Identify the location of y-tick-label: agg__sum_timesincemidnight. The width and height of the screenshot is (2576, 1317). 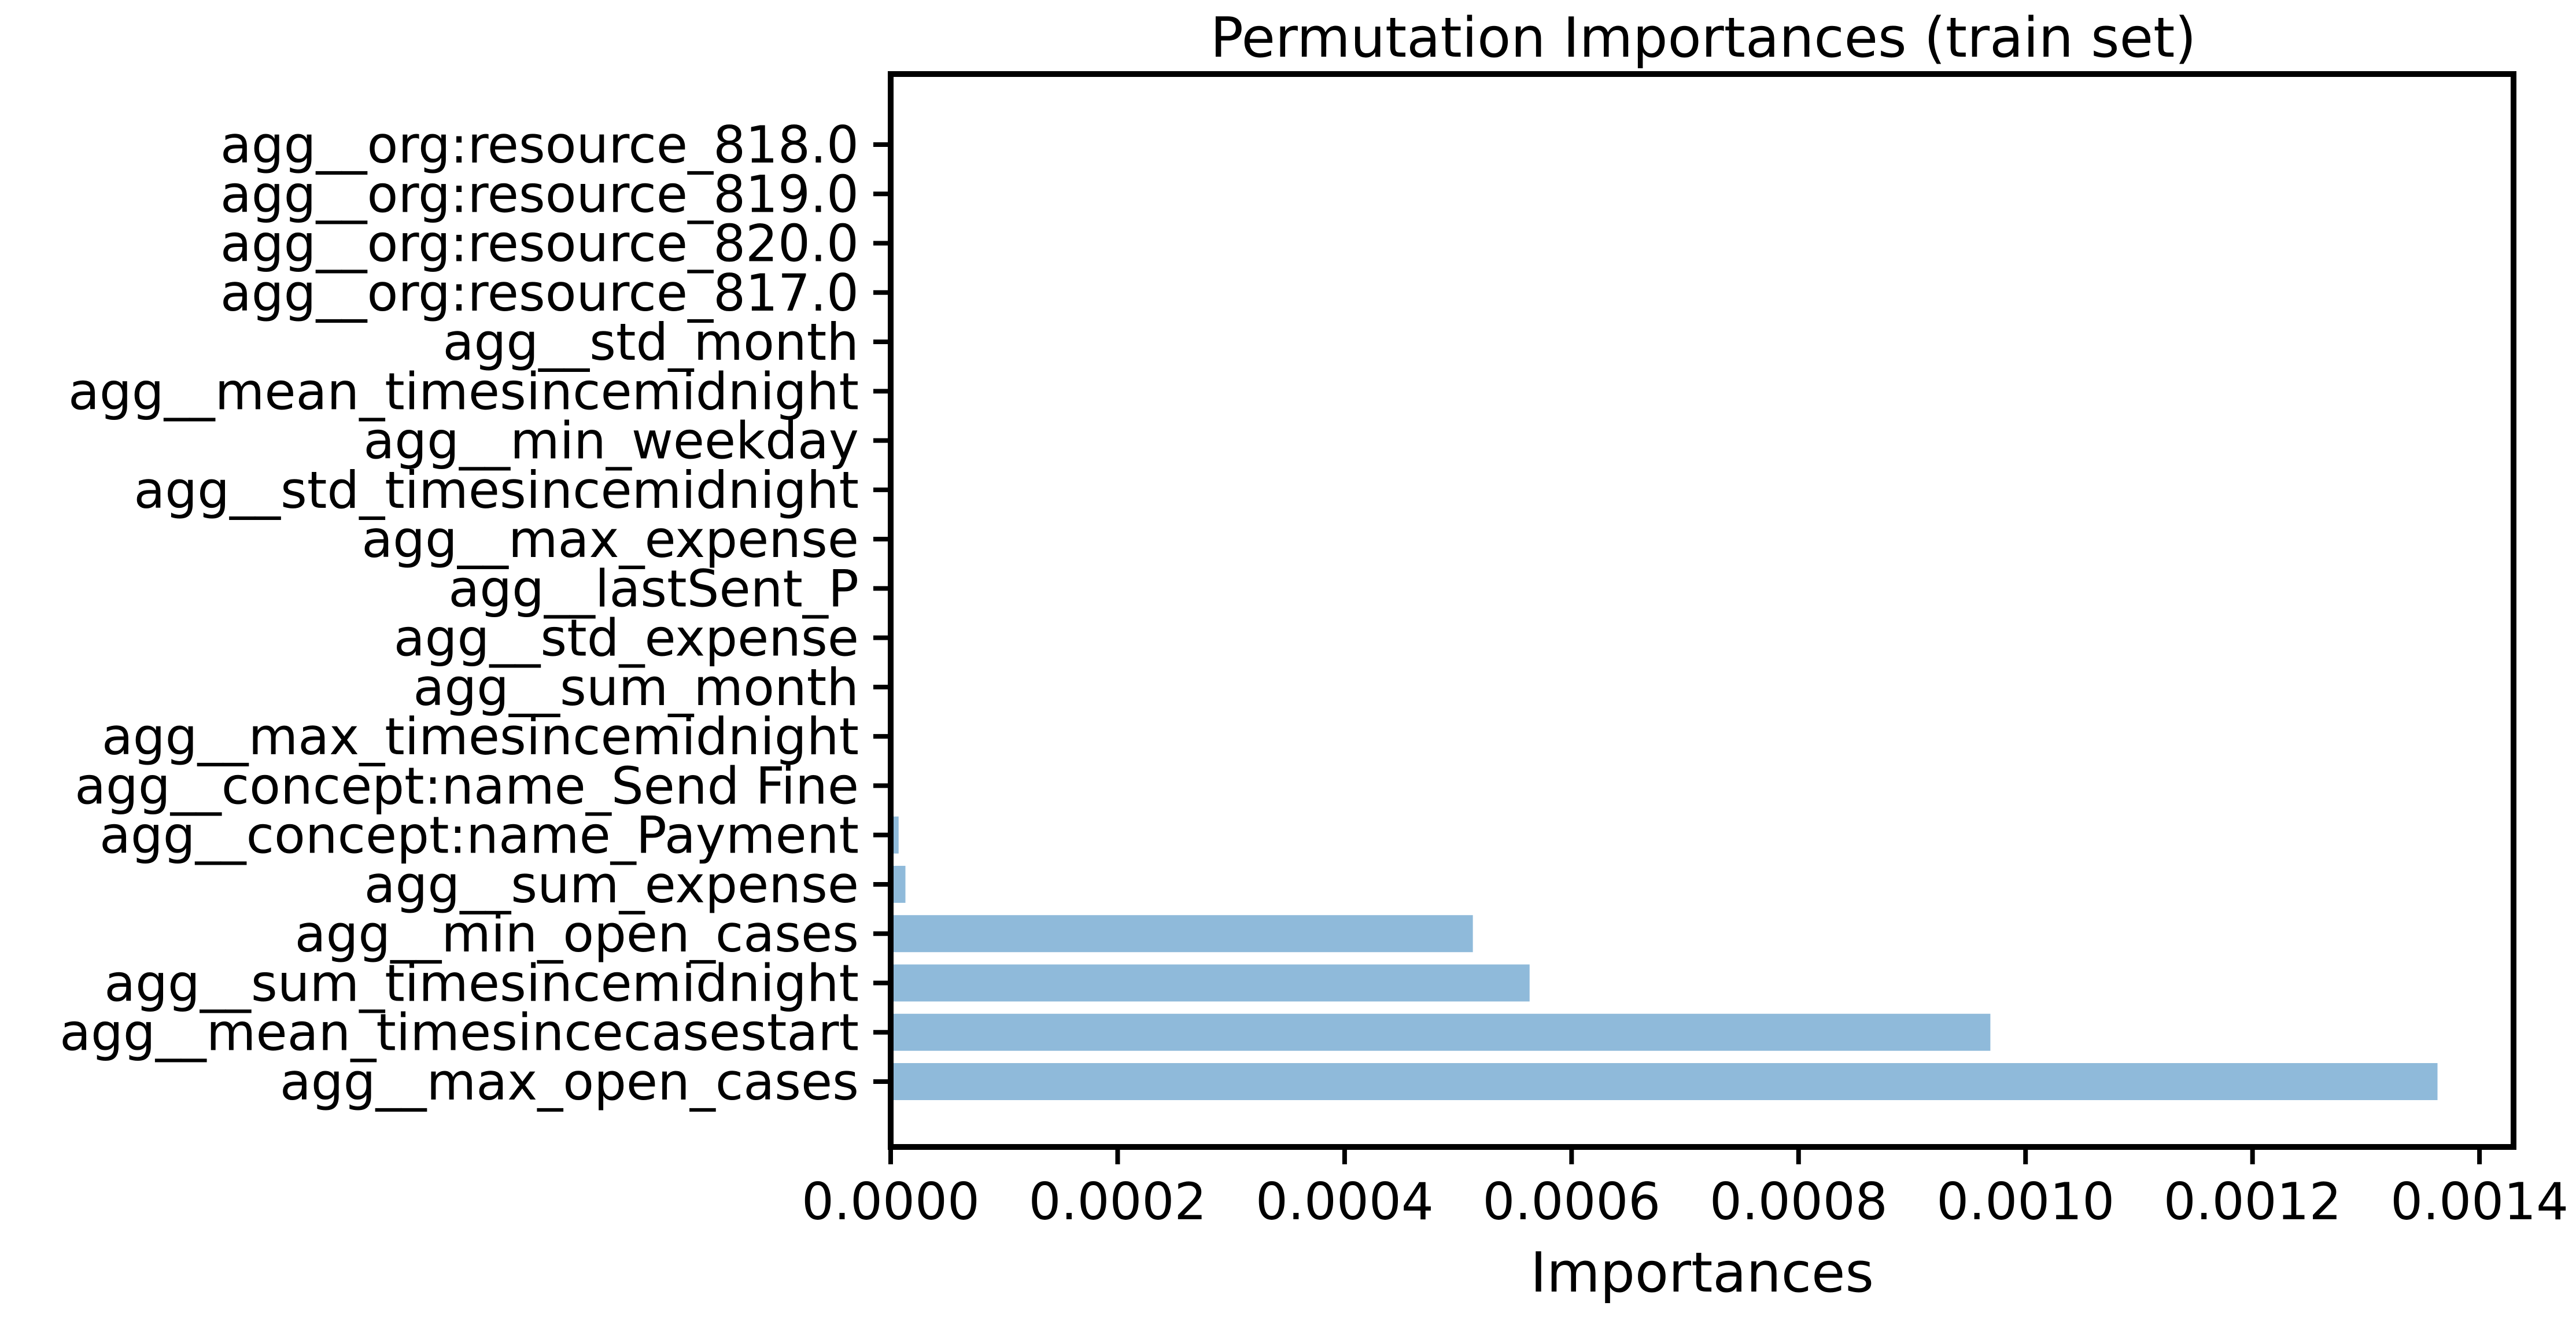
(481, 983).